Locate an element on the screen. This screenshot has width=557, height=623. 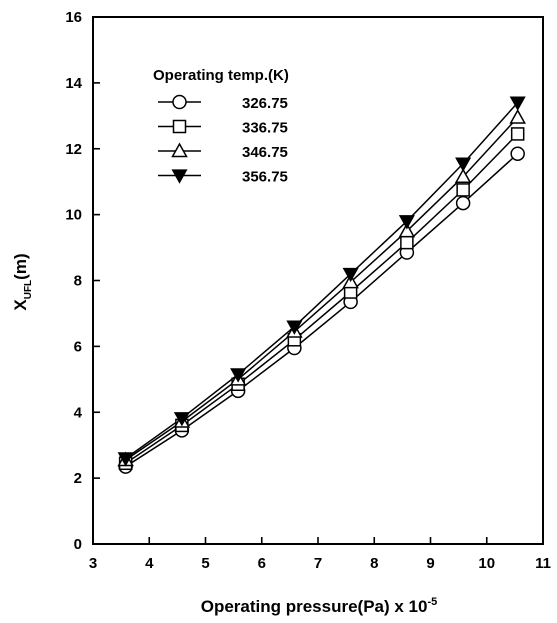
y-tick-label: 10 is located at coordinates (73, 215).